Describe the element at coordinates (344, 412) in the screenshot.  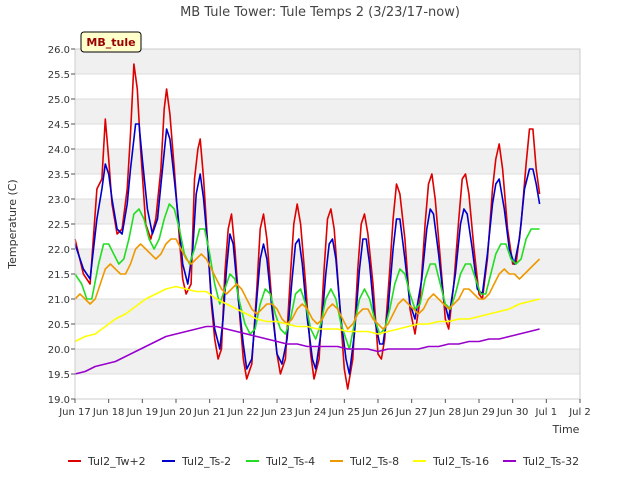
I see `x-tick-label: Jun 25` at that location.